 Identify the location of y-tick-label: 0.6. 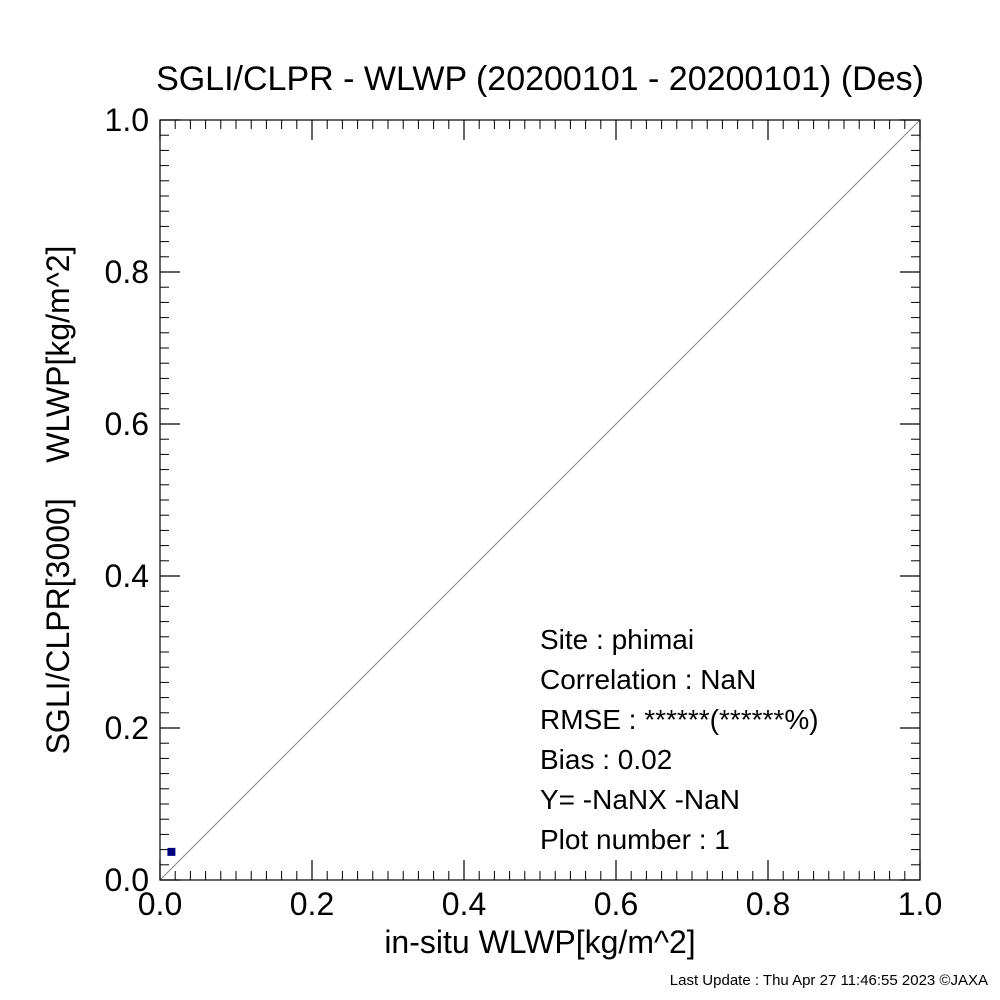
(127, 424).